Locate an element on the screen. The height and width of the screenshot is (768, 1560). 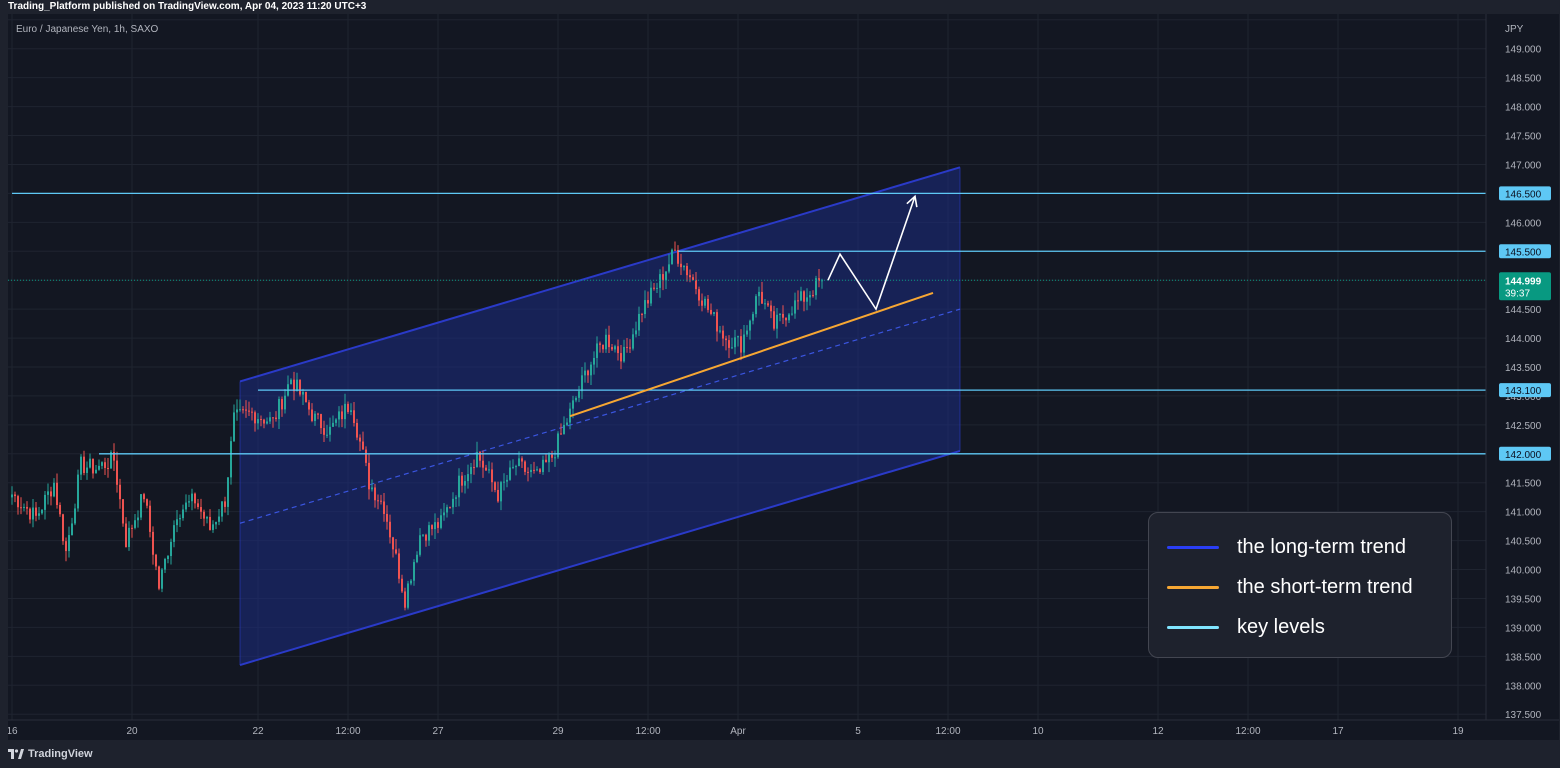
time-tick-label: 27 is located at coordinates (438, 731).